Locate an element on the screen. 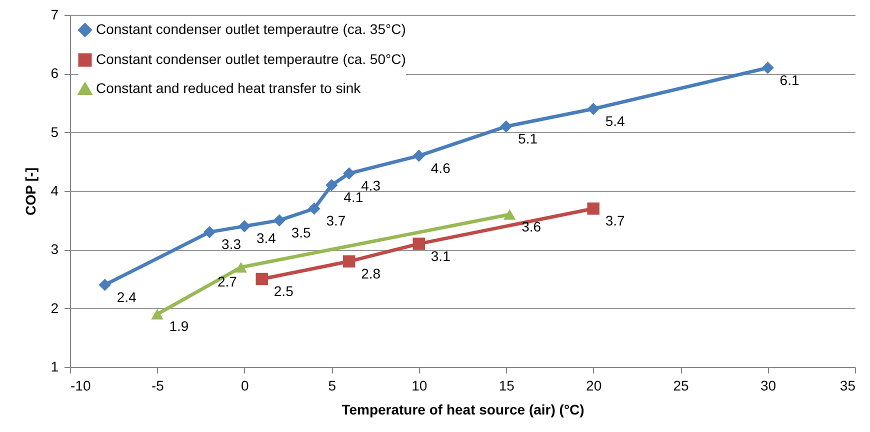  legend-label: Constant condenser outlet temperautre (ca. 50°C) is located at coordinates (251, 59).